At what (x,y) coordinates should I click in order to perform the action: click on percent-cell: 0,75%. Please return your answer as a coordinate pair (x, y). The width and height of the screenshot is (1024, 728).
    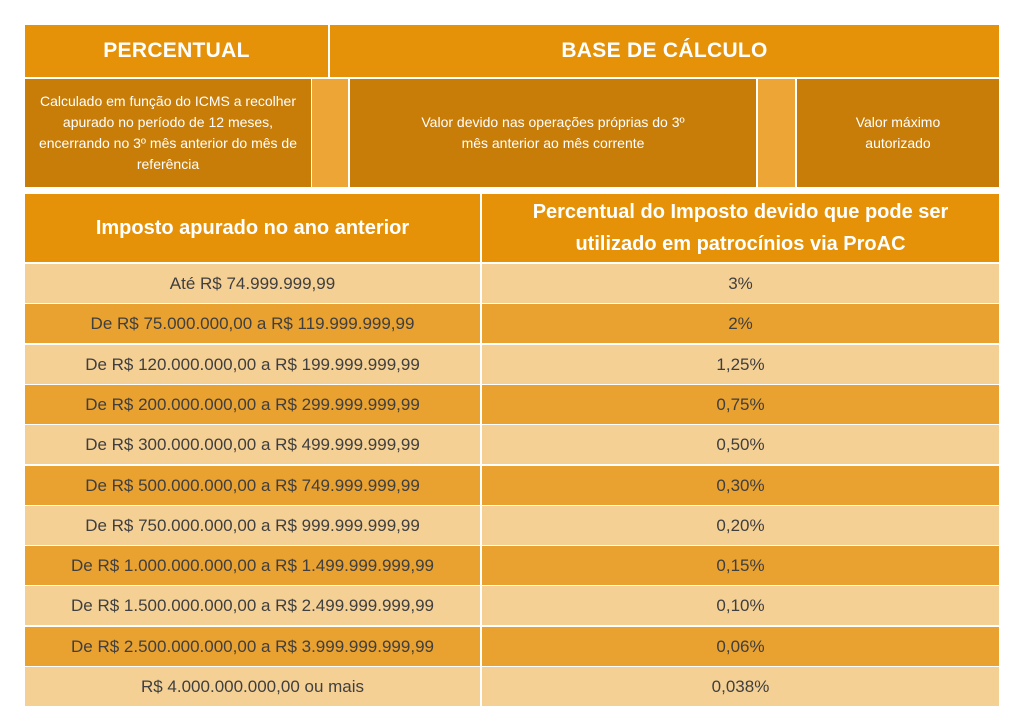
    Looking at the image, I should click on (740, 404).